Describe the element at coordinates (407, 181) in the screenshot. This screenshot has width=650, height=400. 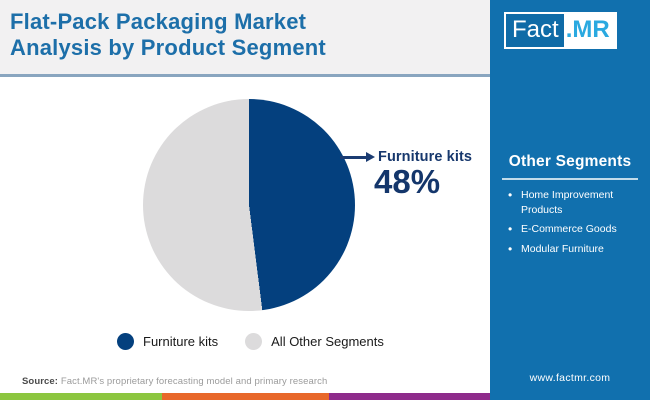
I see `callout-segment-value: 48%` at that location.